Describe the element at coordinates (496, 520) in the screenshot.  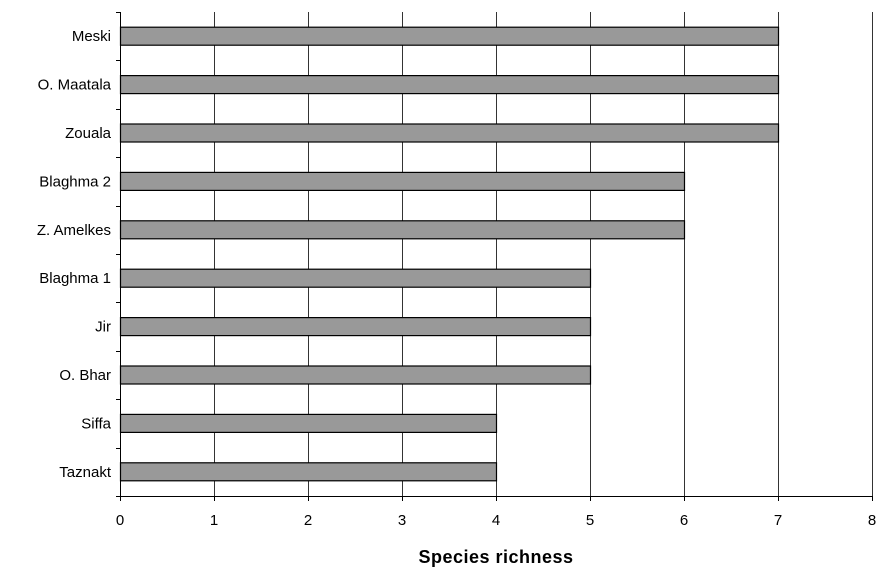
I see `x-tick-label: 4` at that location.